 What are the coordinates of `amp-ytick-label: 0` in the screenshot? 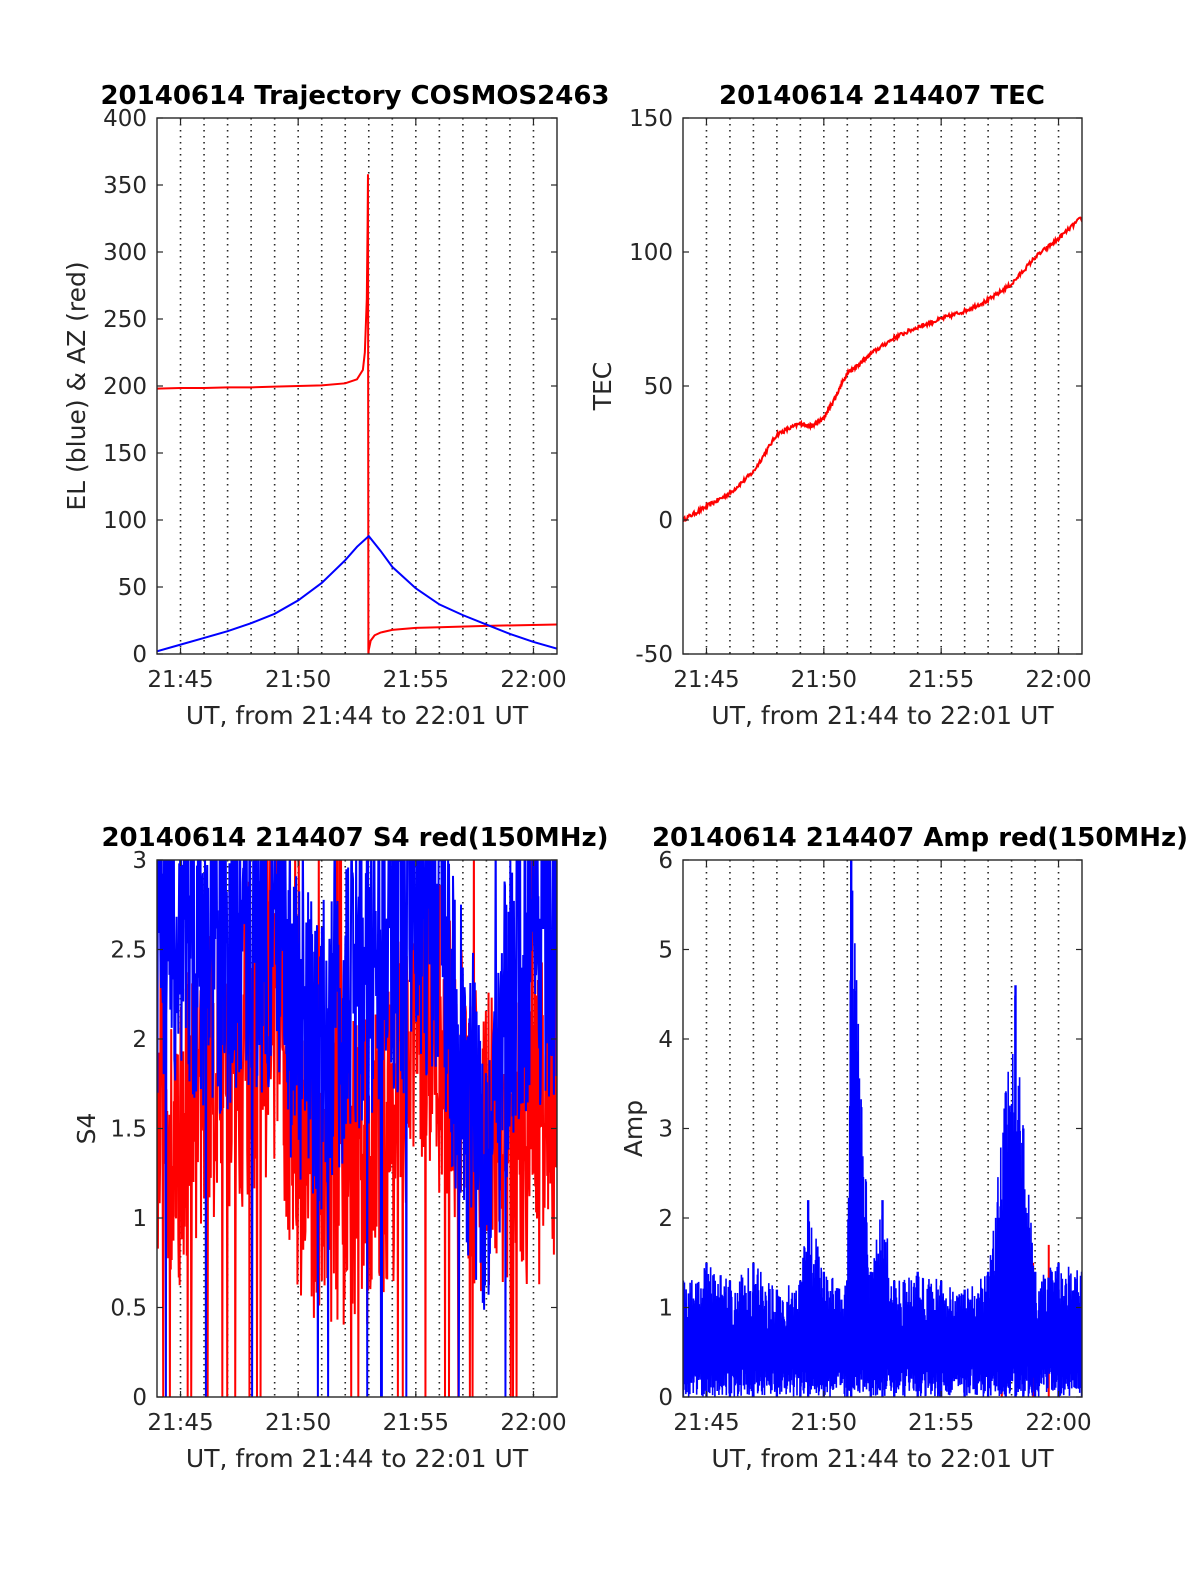 It's located at (665, 1398).